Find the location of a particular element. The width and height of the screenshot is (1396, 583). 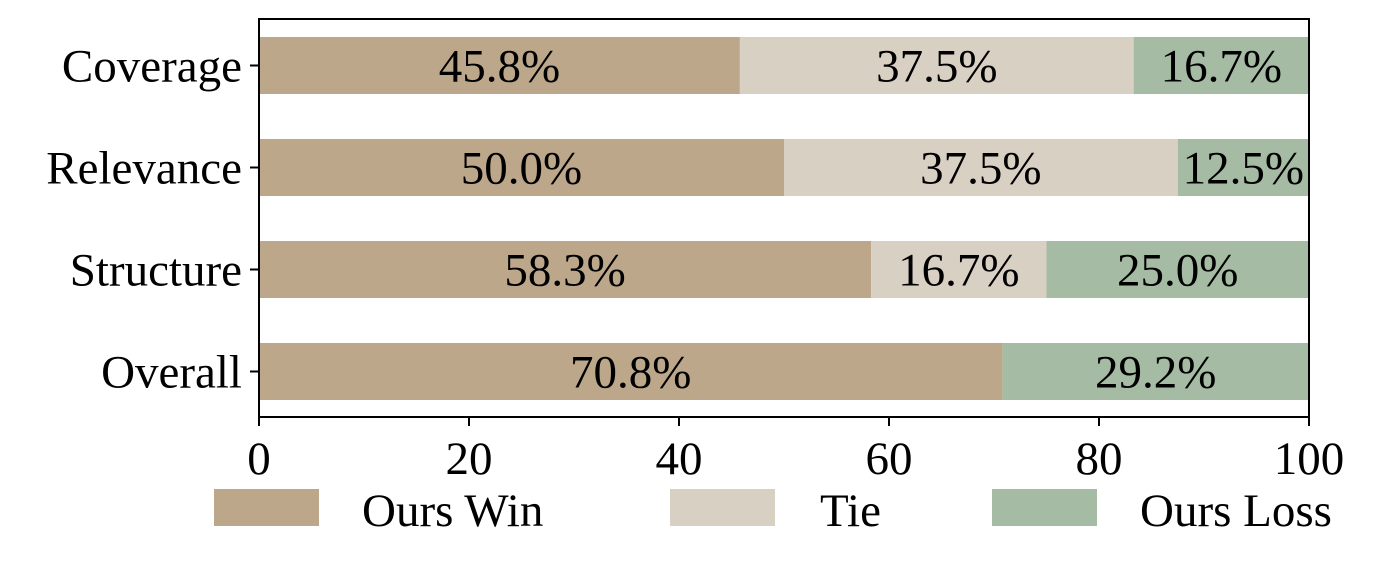

legend: Ours Win Tie Ours Loss is located at coordinates (773, 511).